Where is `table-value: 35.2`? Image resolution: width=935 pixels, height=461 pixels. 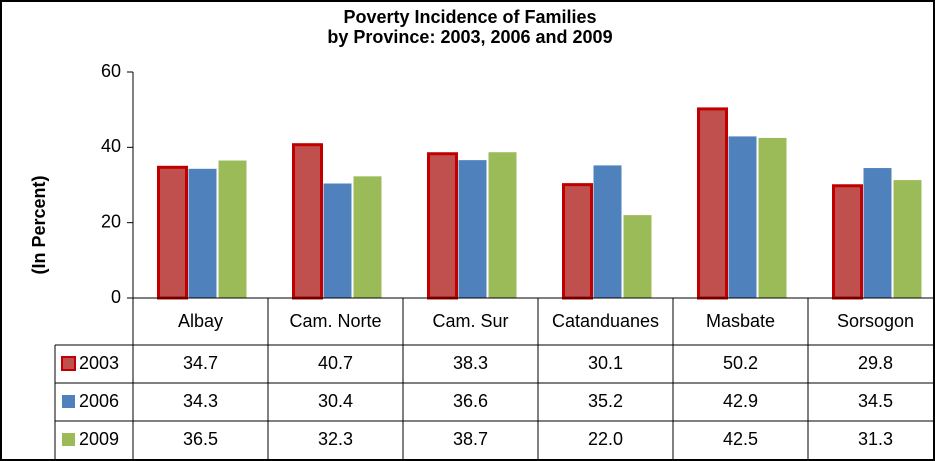 table-value: 35.2 is located at coordinates (605, 401).